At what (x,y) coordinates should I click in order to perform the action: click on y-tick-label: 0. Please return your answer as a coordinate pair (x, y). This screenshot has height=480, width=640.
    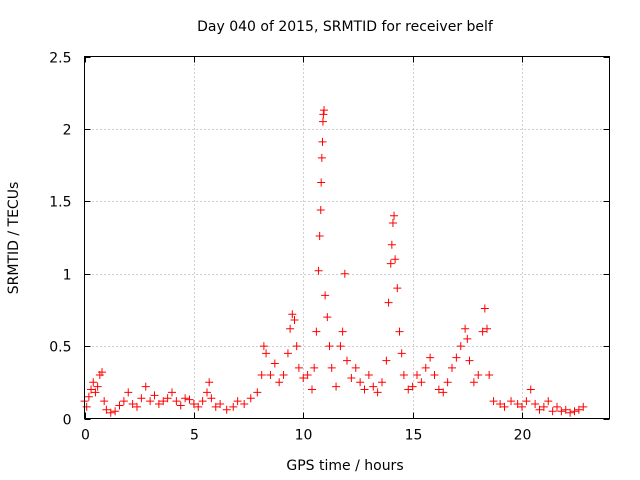
    Looking at the image, I should click on (67, 421).